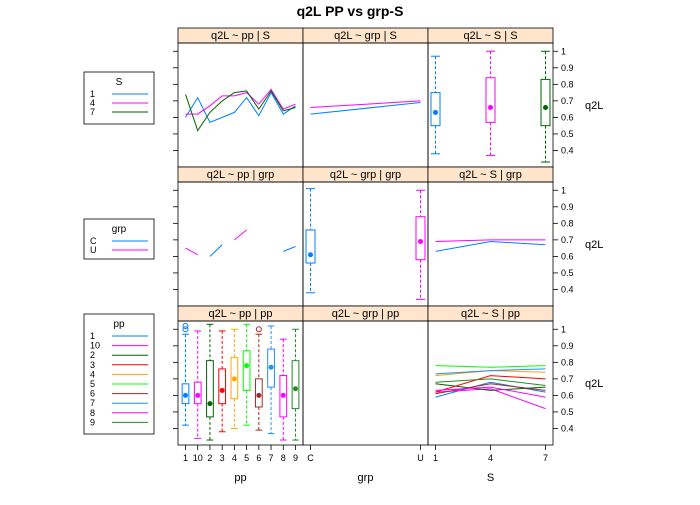 The width and height of the screenshot is (700, 505). Describe the element at coordinates (490, 36) in the screenshot. I see `strip-label: q2L ~ S | S` at that location.